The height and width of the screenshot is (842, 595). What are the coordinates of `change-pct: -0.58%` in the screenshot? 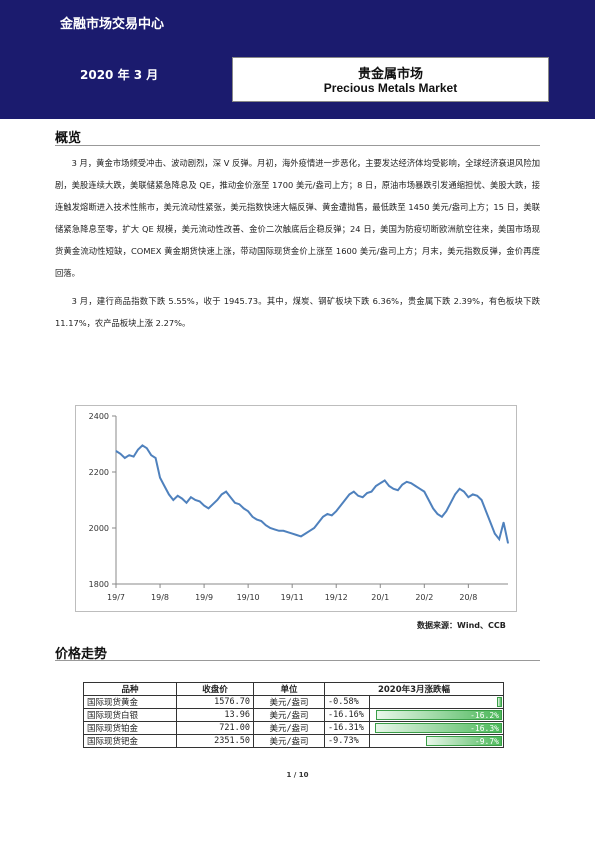 It's located at (347, 702).